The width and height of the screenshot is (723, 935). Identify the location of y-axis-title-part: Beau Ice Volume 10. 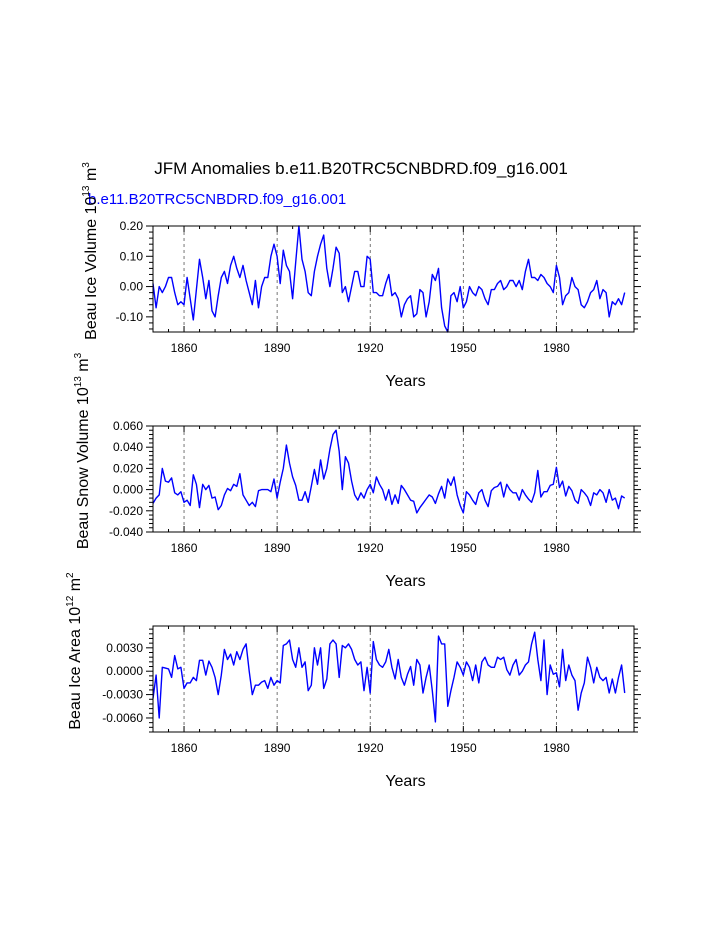
(91, 268).